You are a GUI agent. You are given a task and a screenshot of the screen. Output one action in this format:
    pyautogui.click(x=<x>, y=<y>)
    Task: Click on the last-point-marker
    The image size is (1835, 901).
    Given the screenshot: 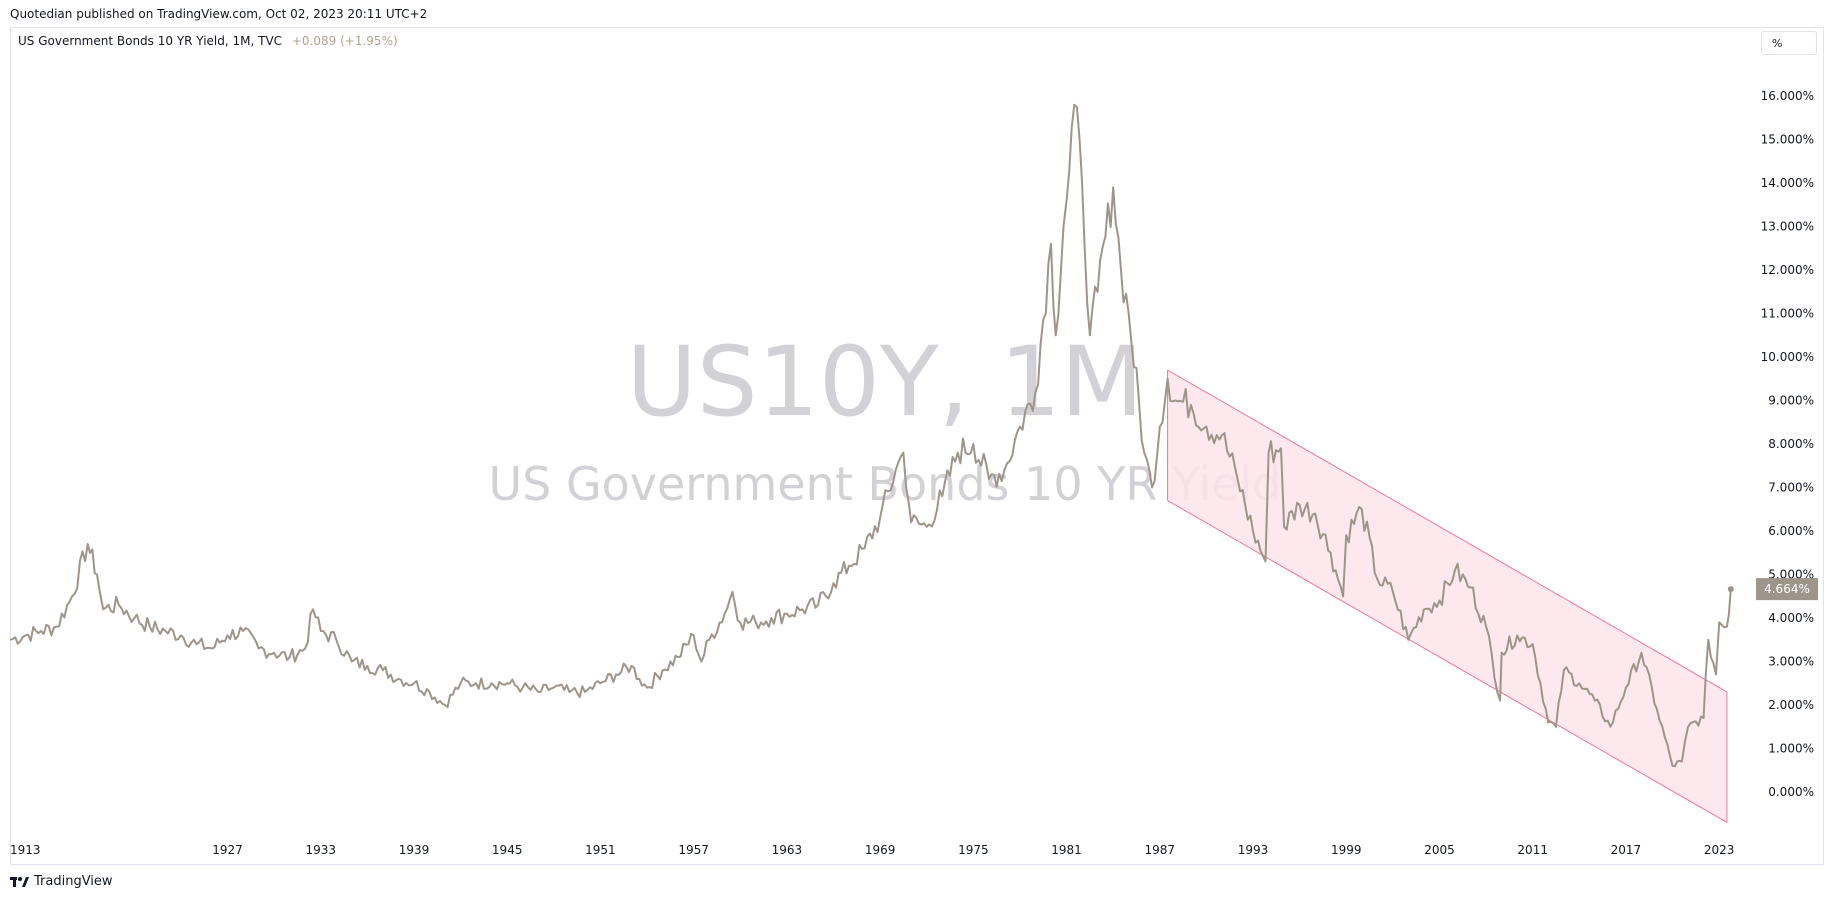 What is the action you would take?
    pyautogui.click(x=1730, y=589)
    